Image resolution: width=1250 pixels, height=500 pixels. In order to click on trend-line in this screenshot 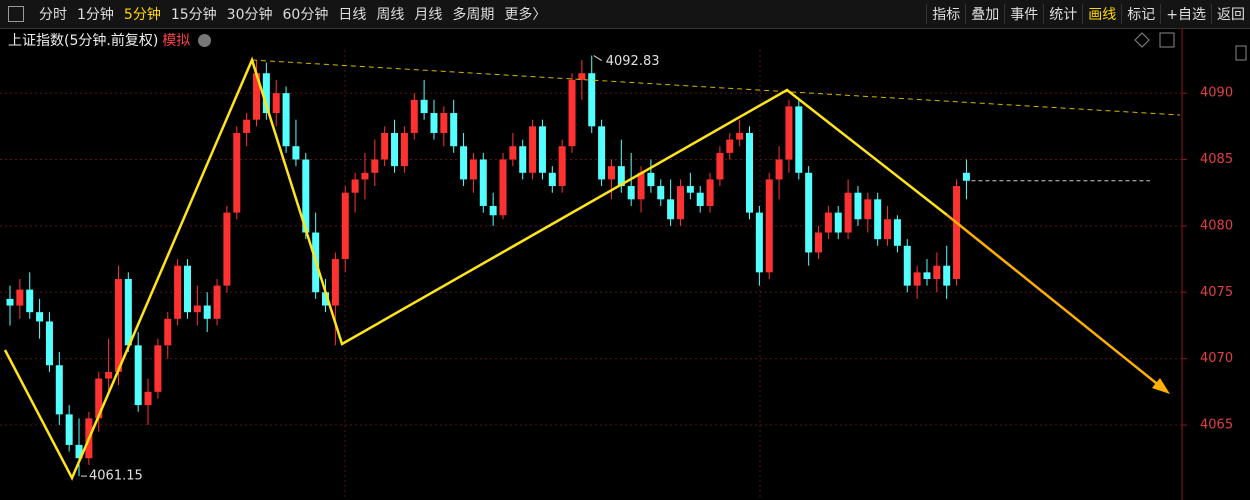, I will do `click(716, 87)`.